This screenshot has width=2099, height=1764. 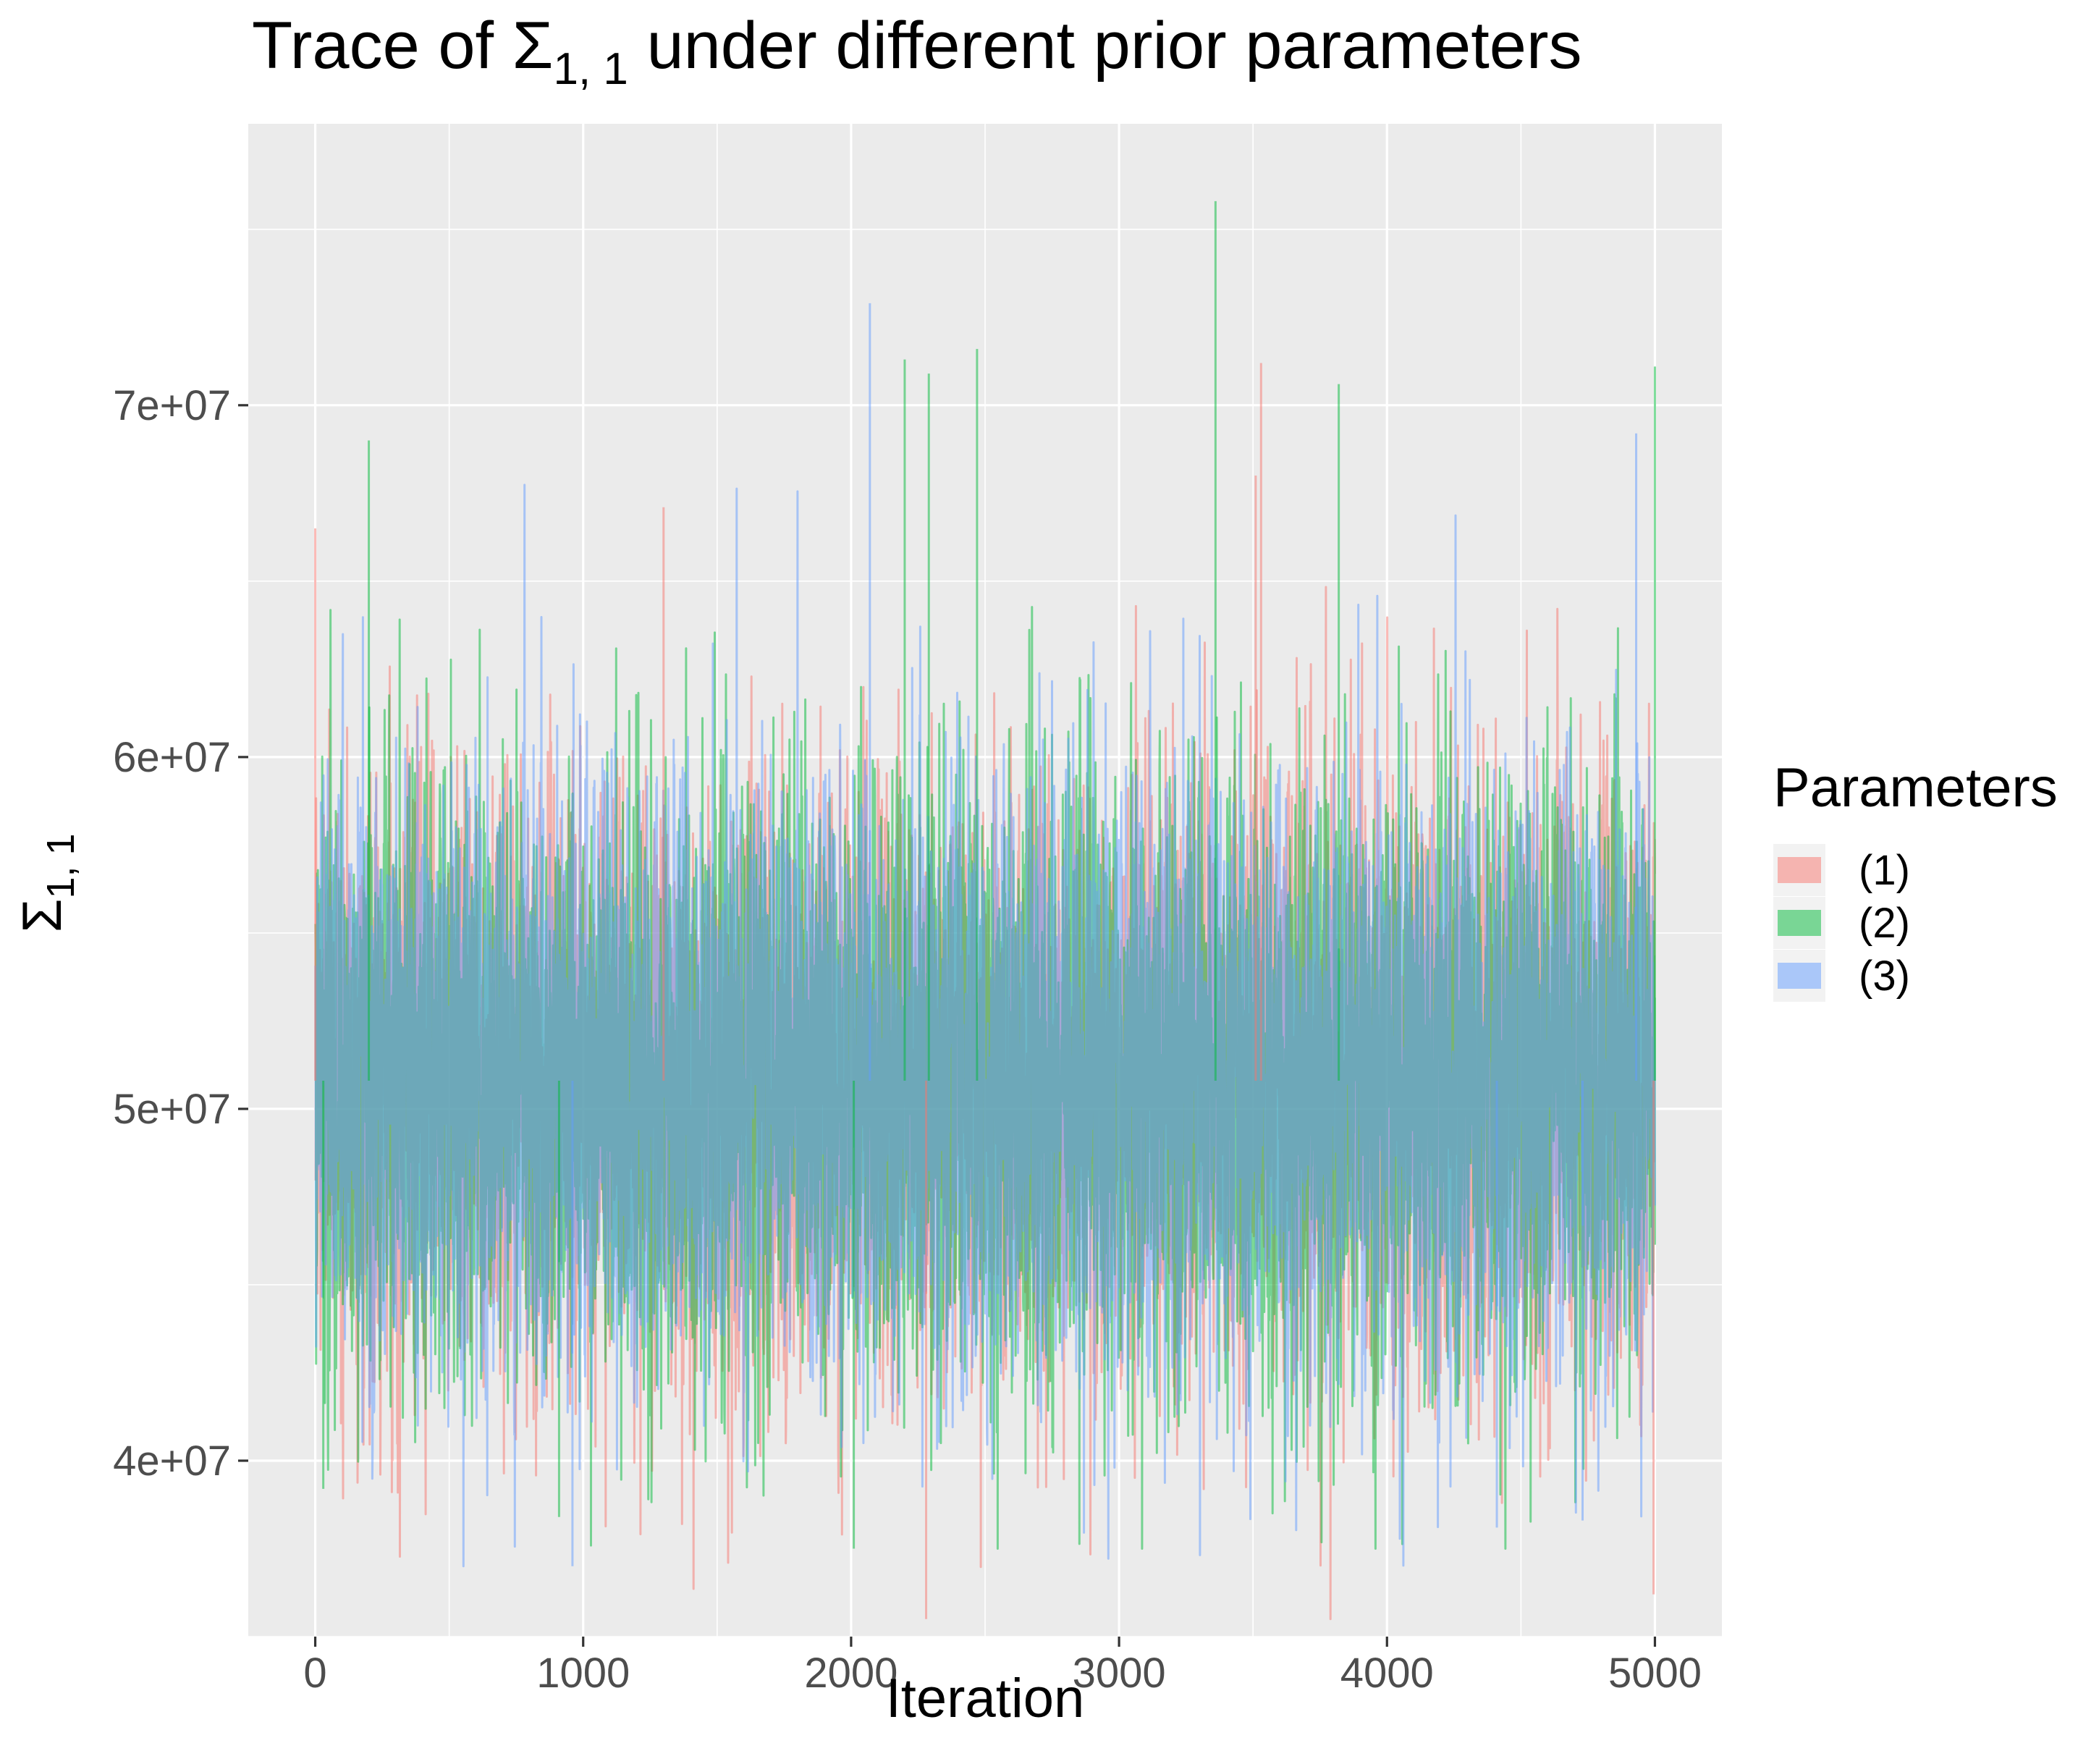 I want to click on x-tick-labels: 0 1000 2000 3000 4000 5000, so click(x=1002, y=1673).